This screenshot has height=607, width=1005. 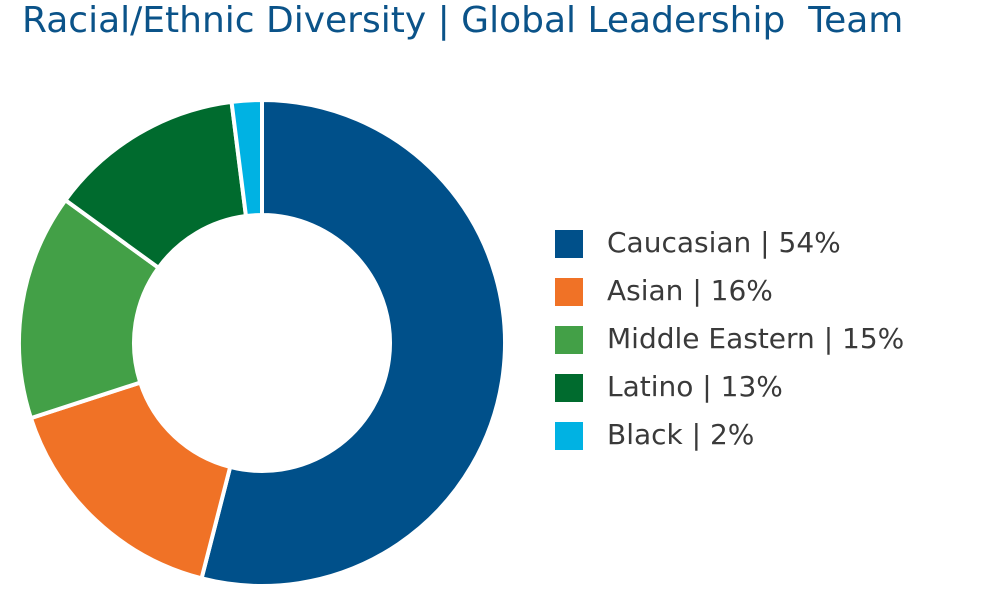 What do you see at coordinates (695, 386) in the screenshot?
I see `legend-label: Latino | 13%` at bounding box center [695, 386].